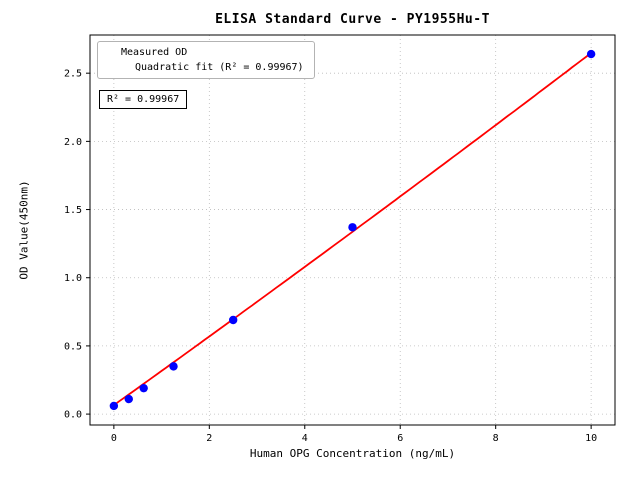 The image size is (640, 480). I want to click on x-tick-label: 4, so click(305, 438).